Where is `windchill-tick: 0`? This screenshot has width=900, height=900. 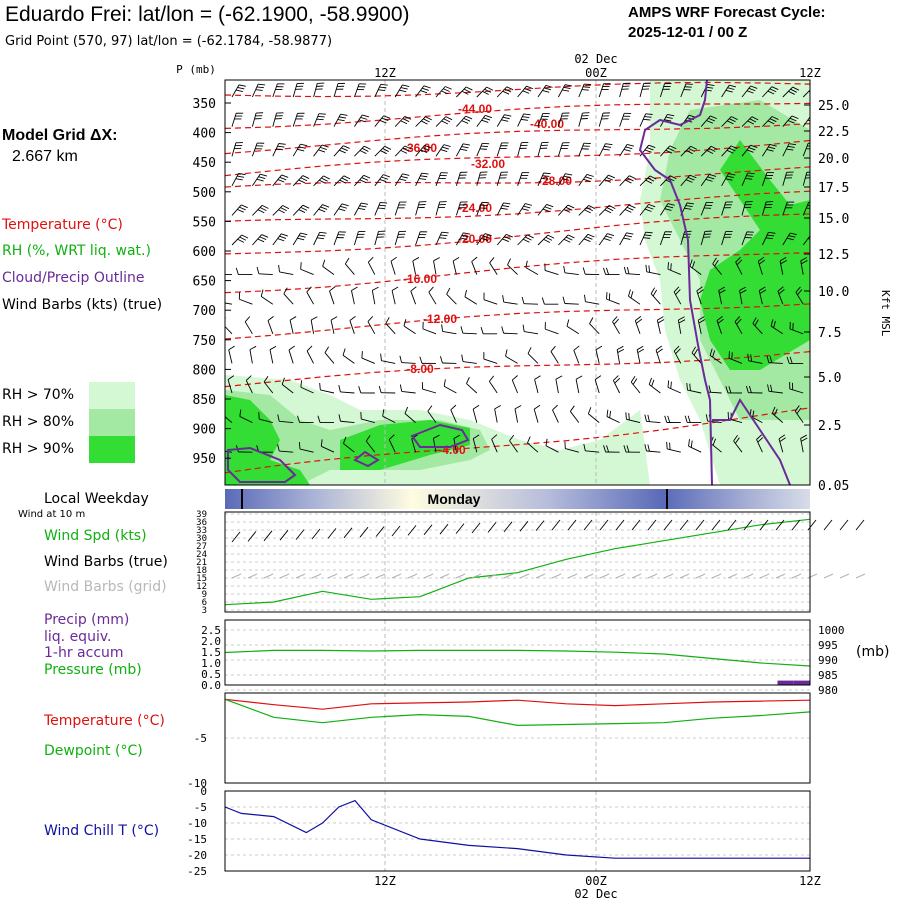
windchill-tick: 0 is located at coordinates (203, 791).